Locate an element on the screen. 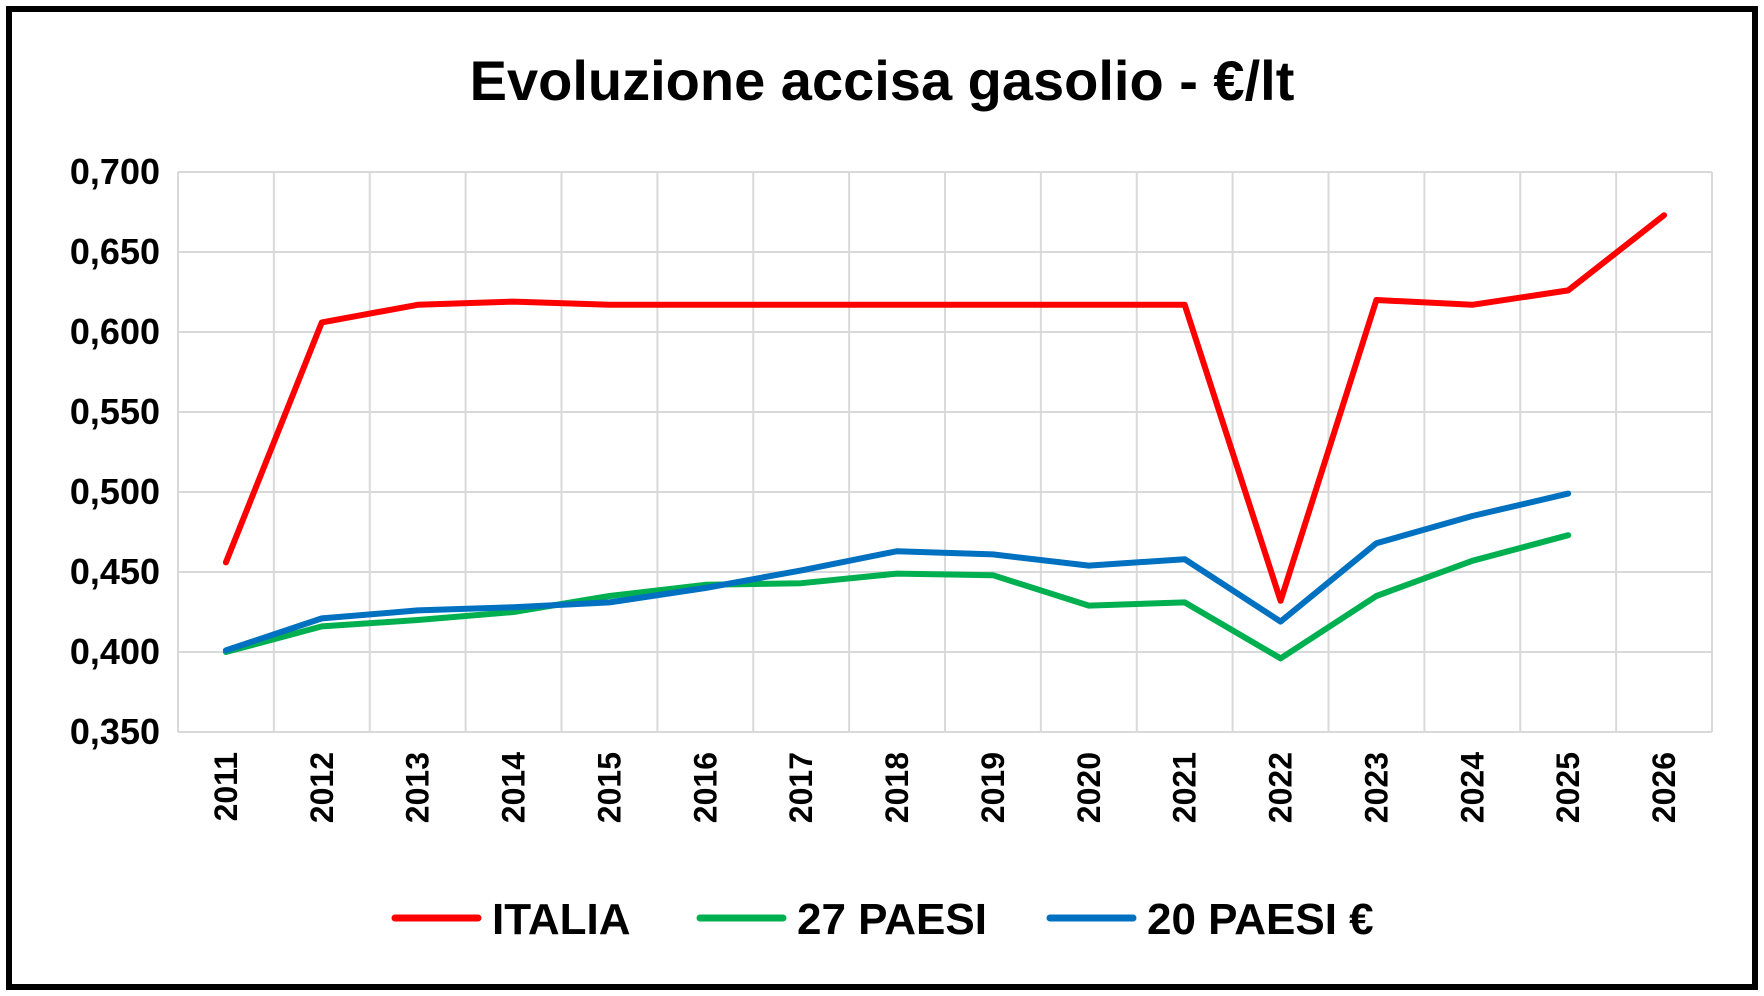 This screenshot has height=996, width=1764. legend-label: 27 PAESI is located at coordinates (892, 919).